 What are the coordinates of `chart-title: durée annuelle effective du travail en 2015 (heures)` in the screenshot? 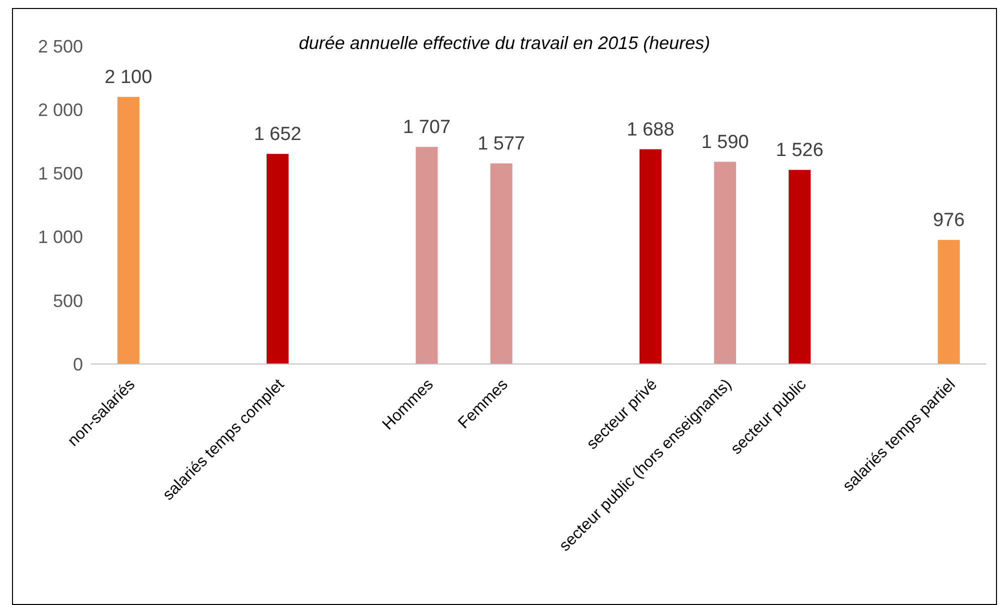 It's located at (504, 43).